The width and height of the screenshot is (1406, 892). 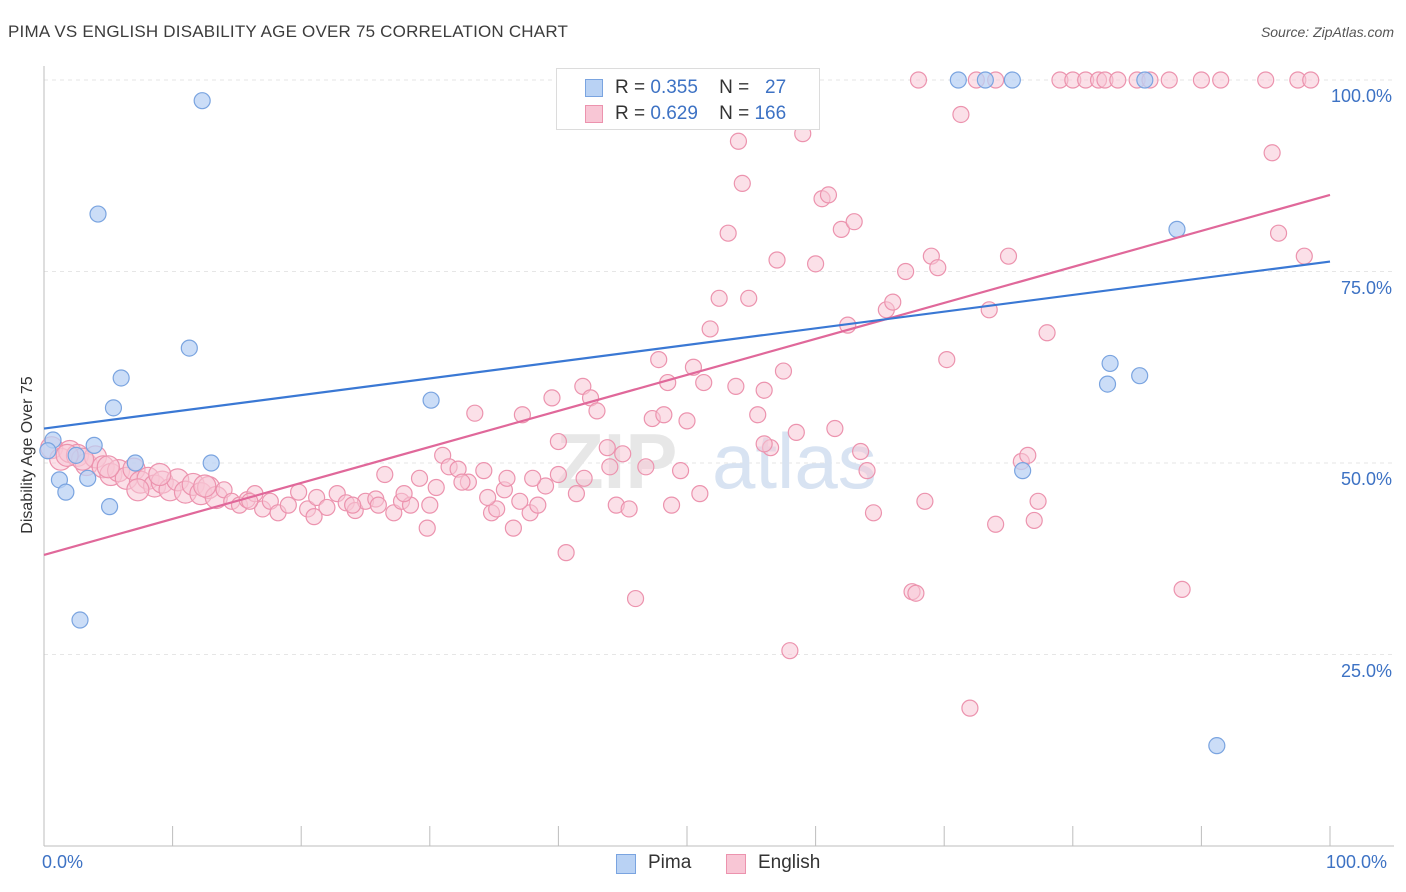 What do you see at coordinates (1361, 96) in the screenshot?
I see `y-tick-label: 100.0%` at bounding box center [1361, 96].